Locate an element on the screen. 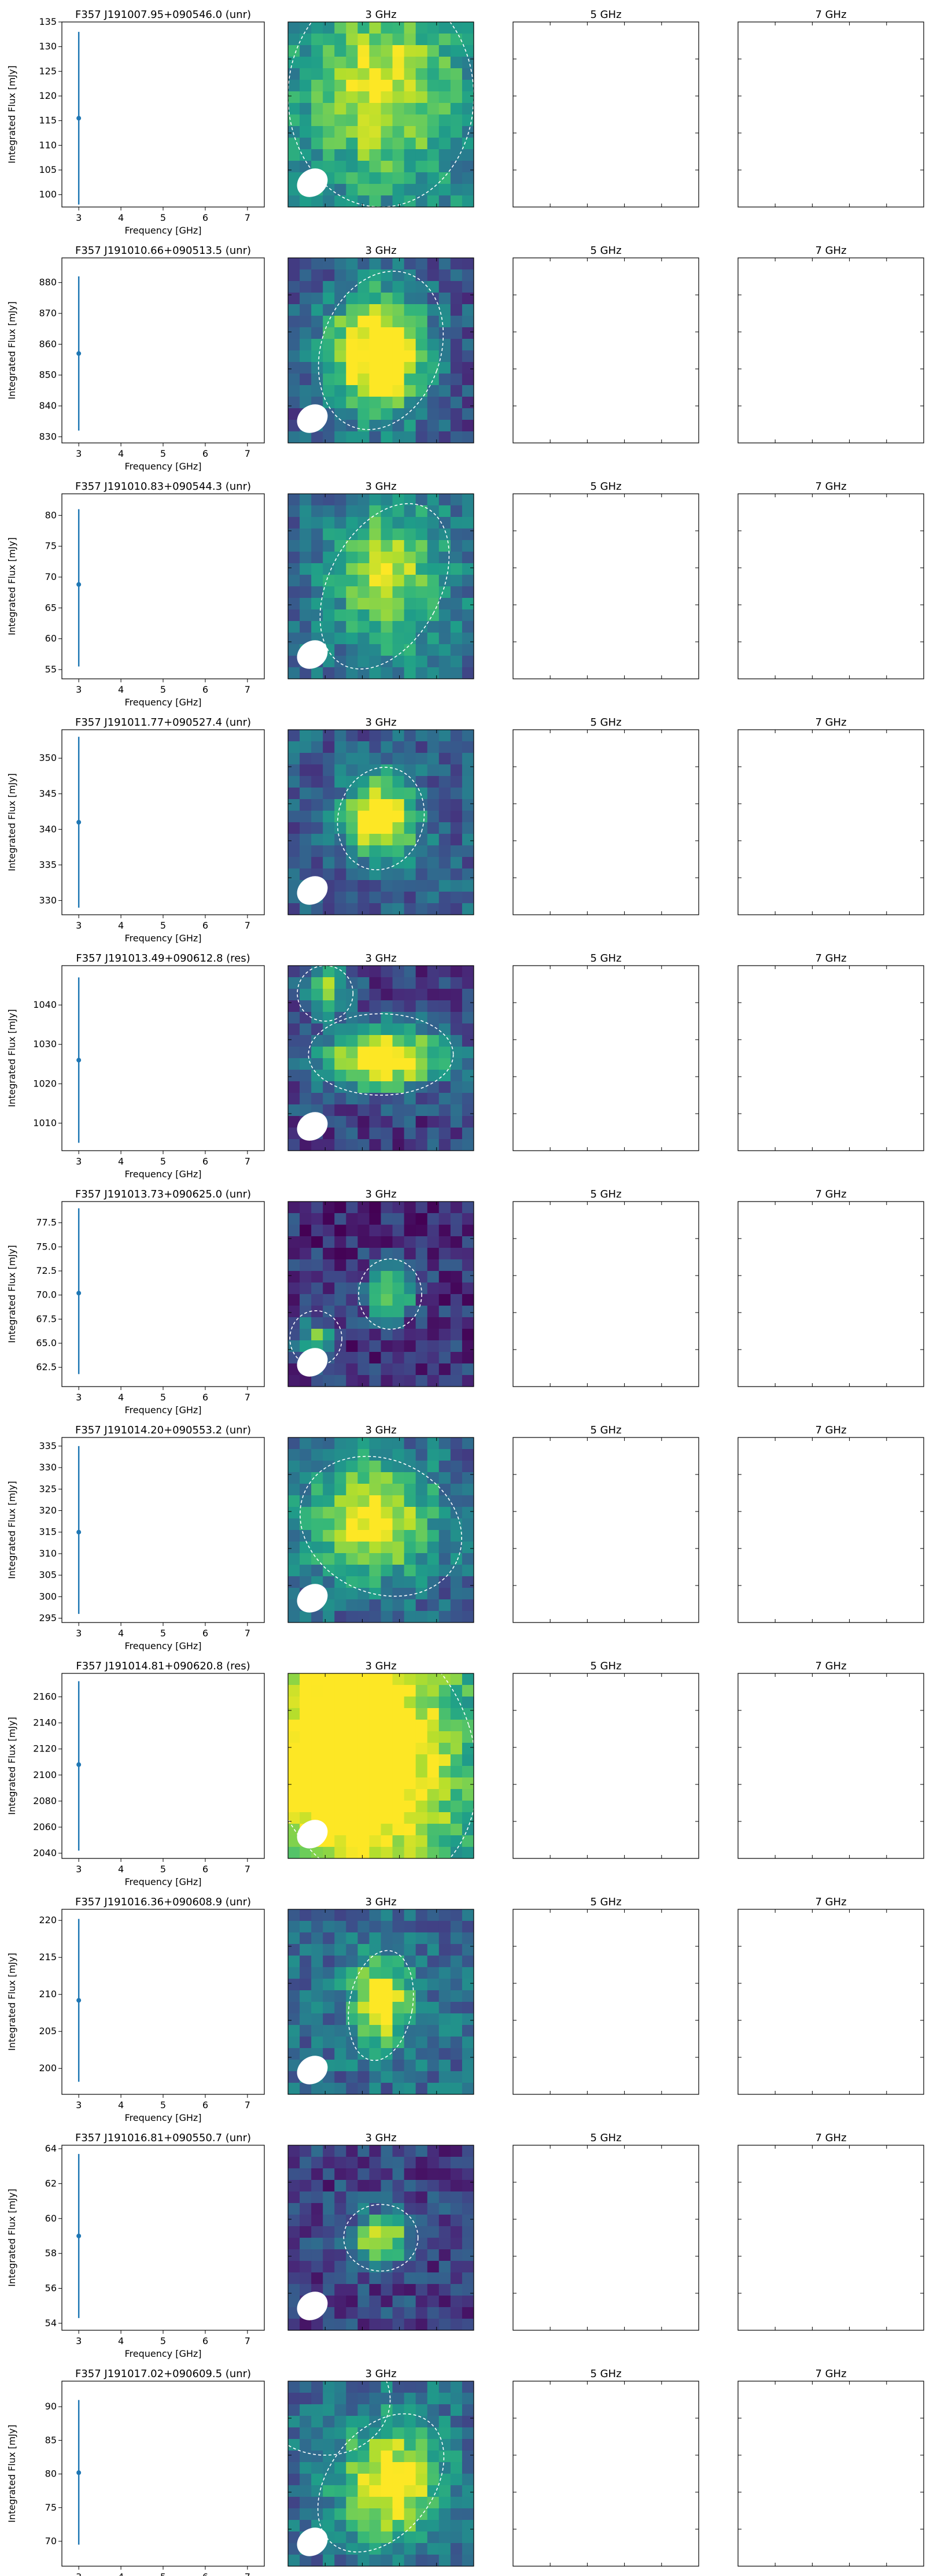  y-tick-label: 56 is located at coordinates (51, 2288).